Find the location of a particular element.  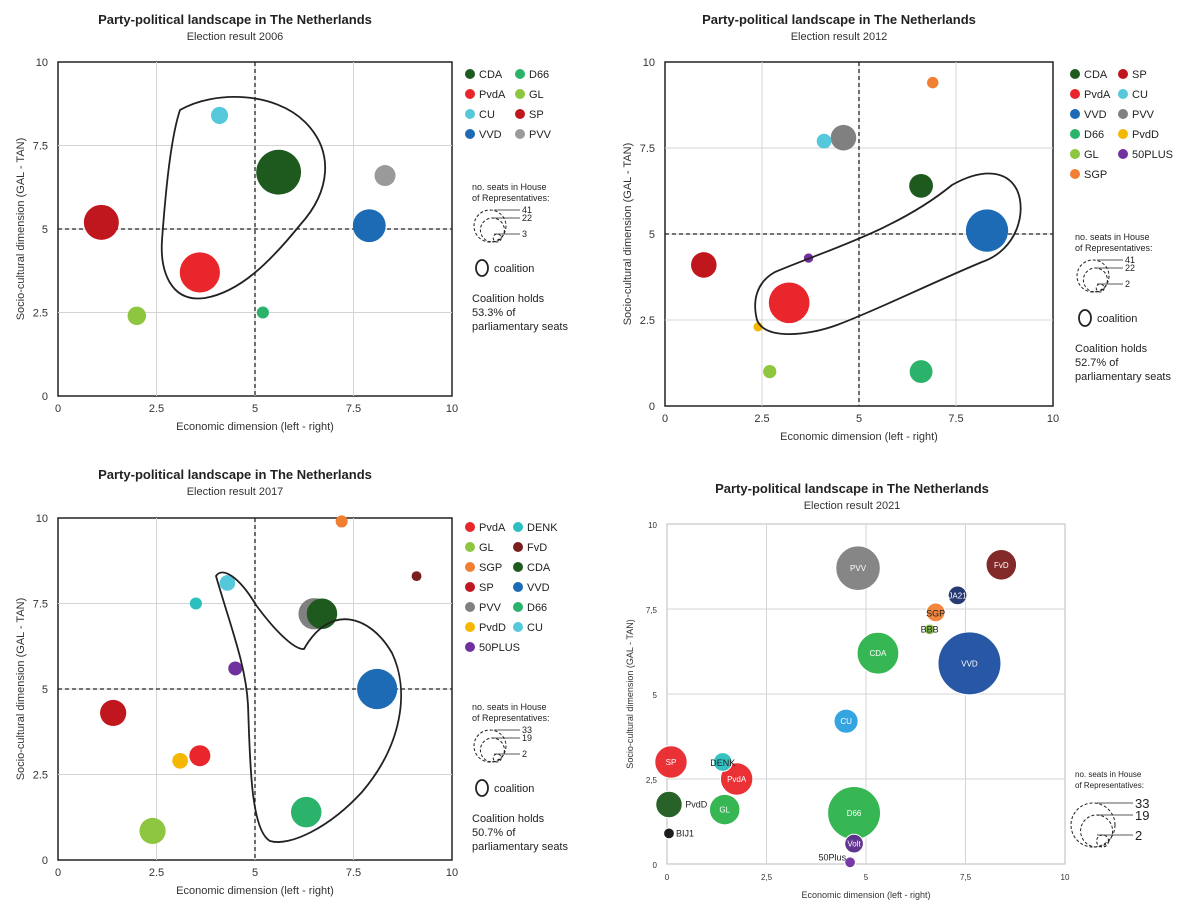

bubble-label: PvdA is located at coordinates (737, 779).